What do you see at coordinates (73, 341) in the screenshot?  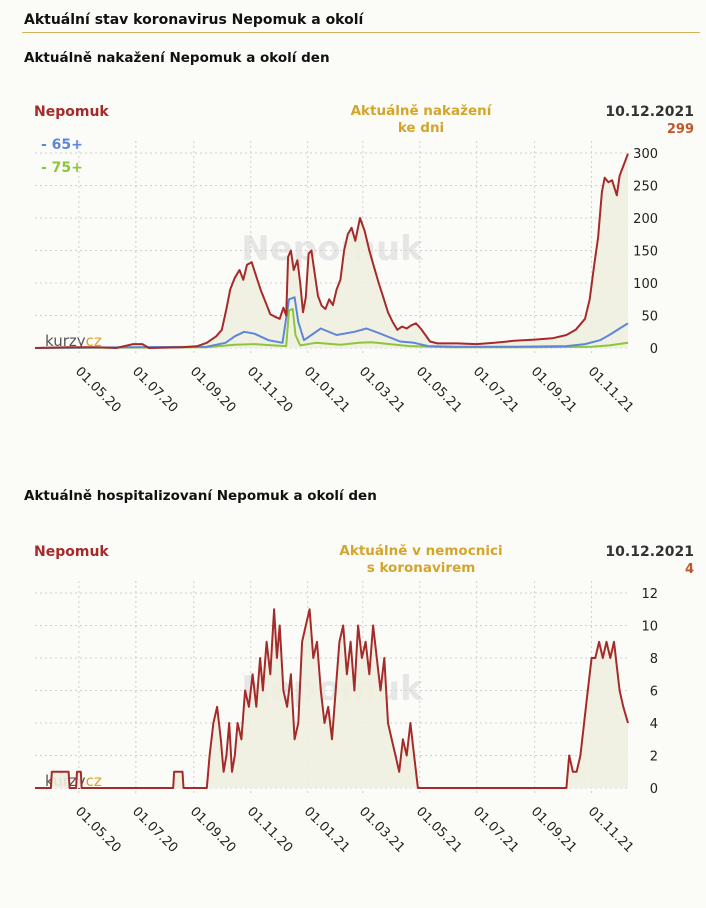 I see `brand-logo: kurzycz` at bounding box center [73, 341].